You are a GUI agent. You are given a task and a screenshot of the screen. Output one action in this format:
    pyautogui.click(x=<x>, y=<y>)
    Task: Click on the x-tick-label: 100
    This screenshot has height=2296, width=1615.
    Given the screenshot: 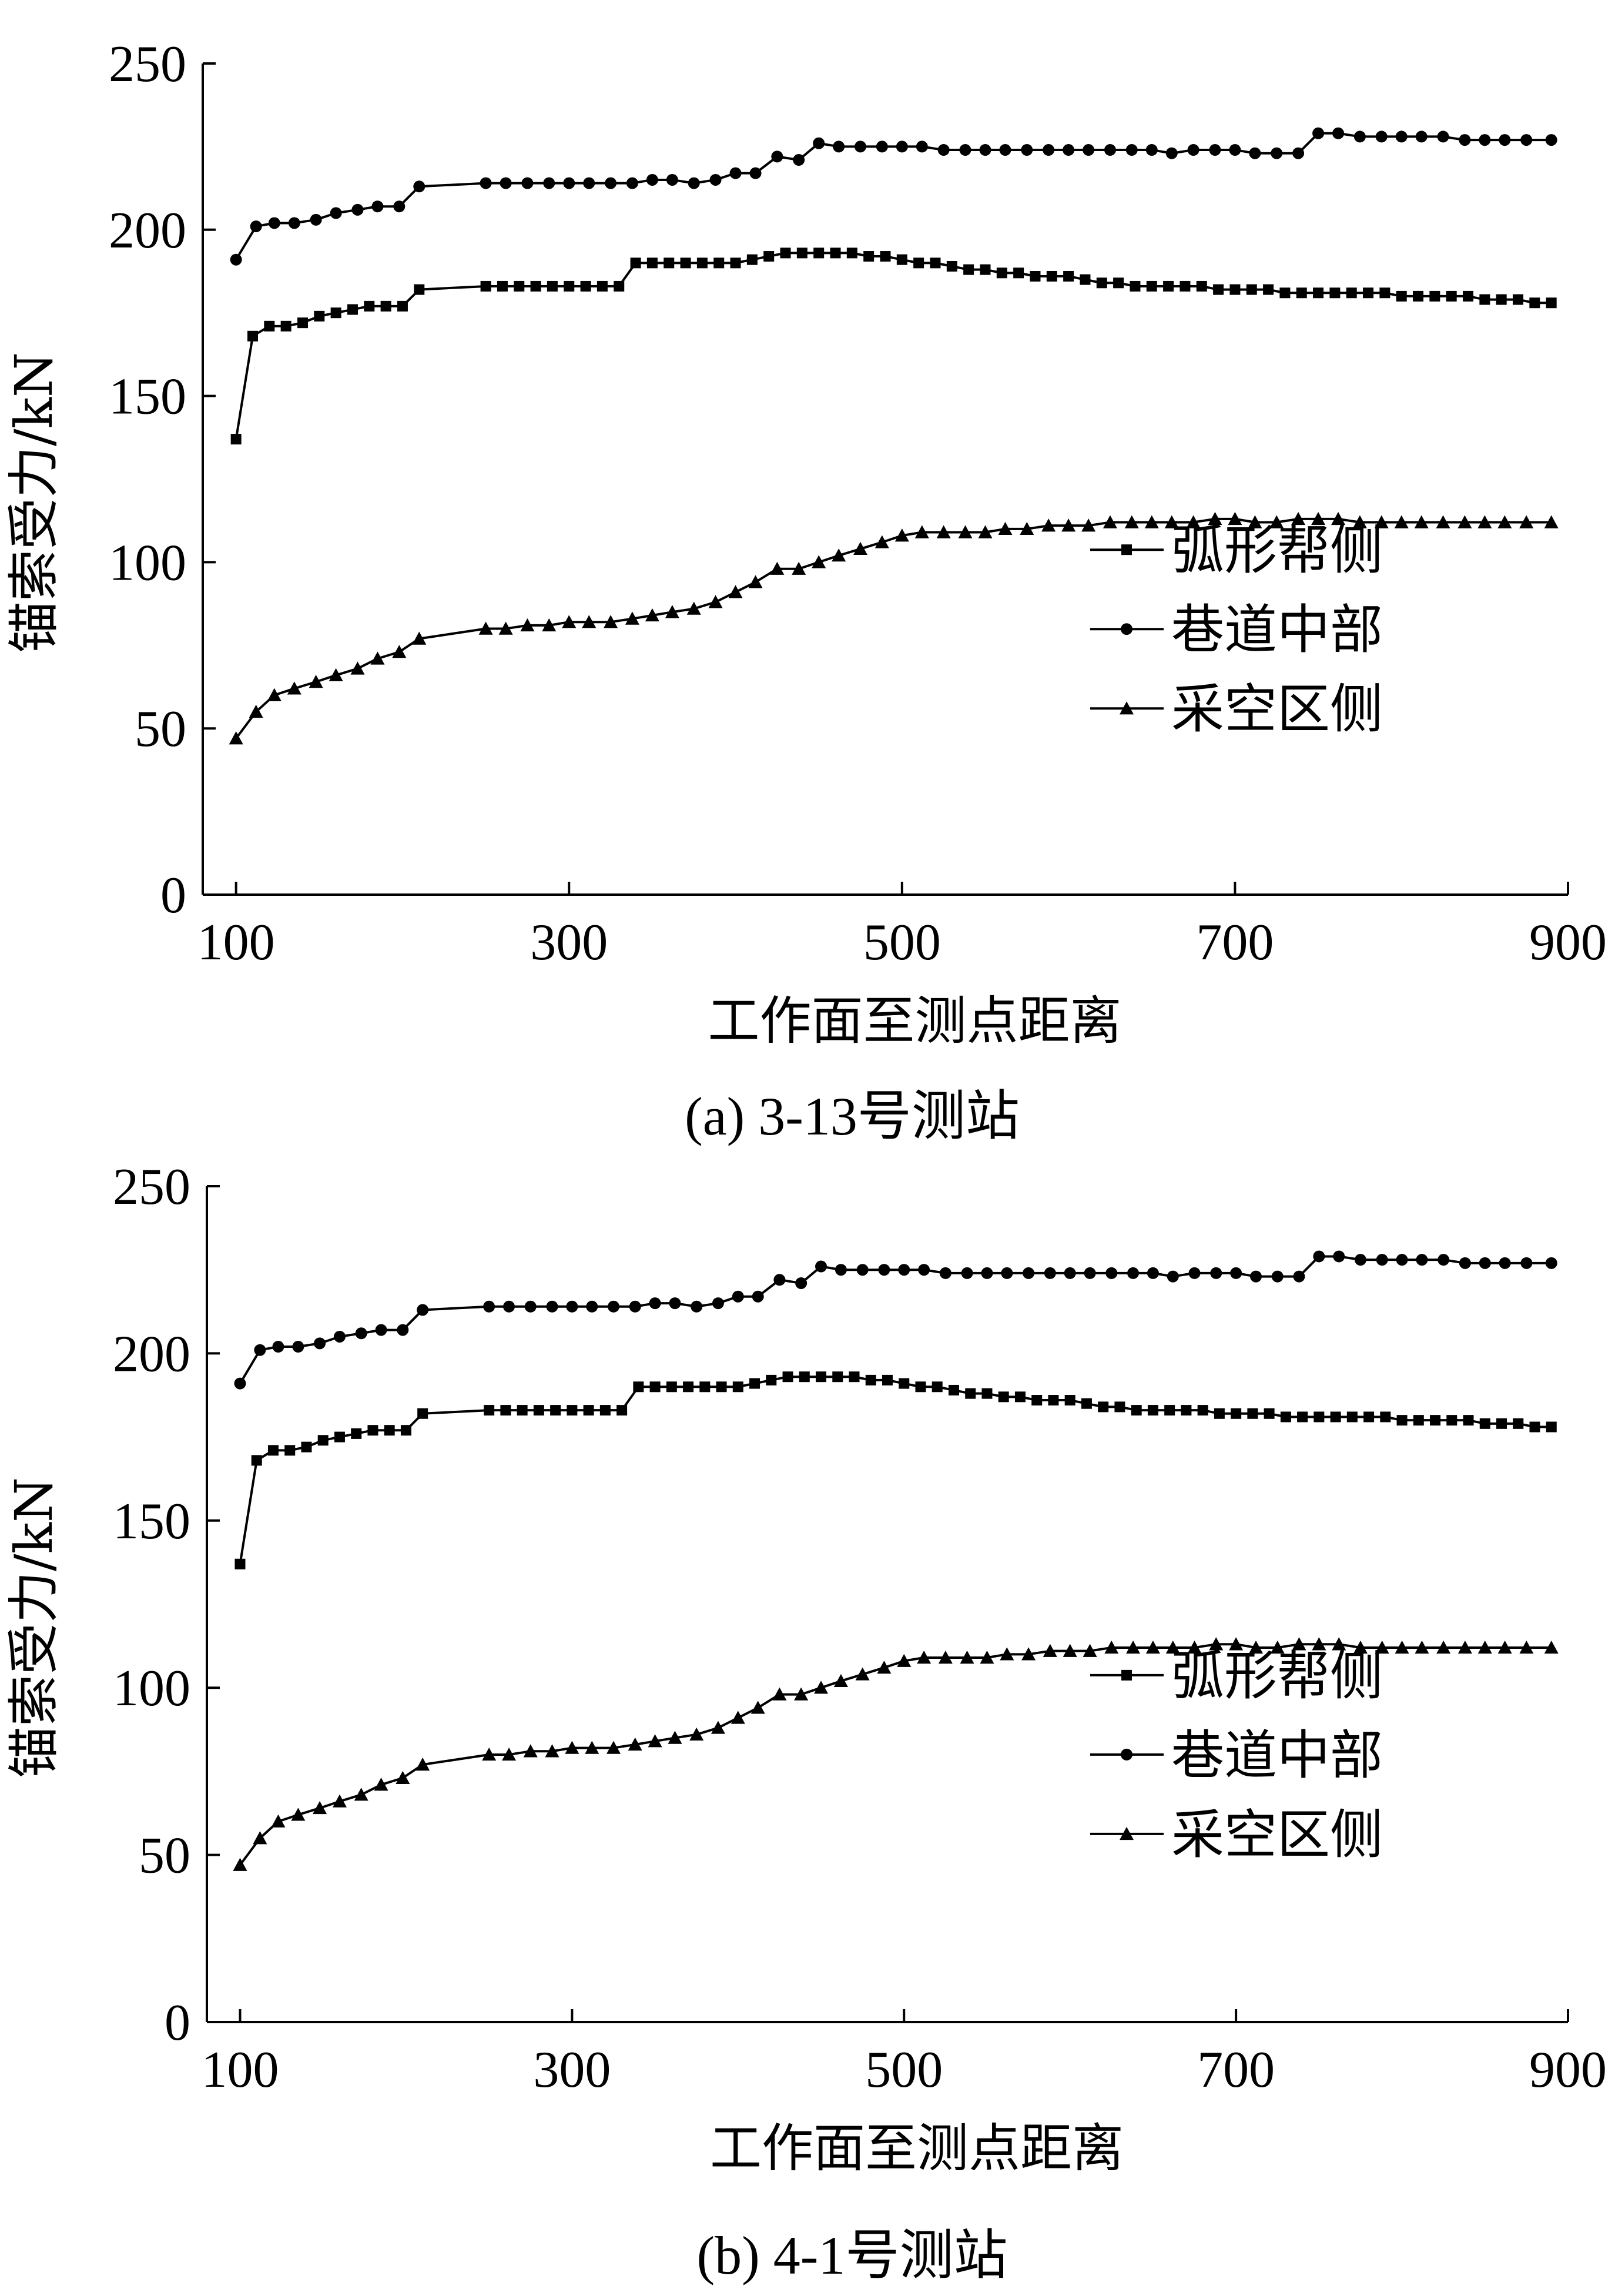 What is the action you would take?
    pyautogui.click(x=240, y=2069)
    